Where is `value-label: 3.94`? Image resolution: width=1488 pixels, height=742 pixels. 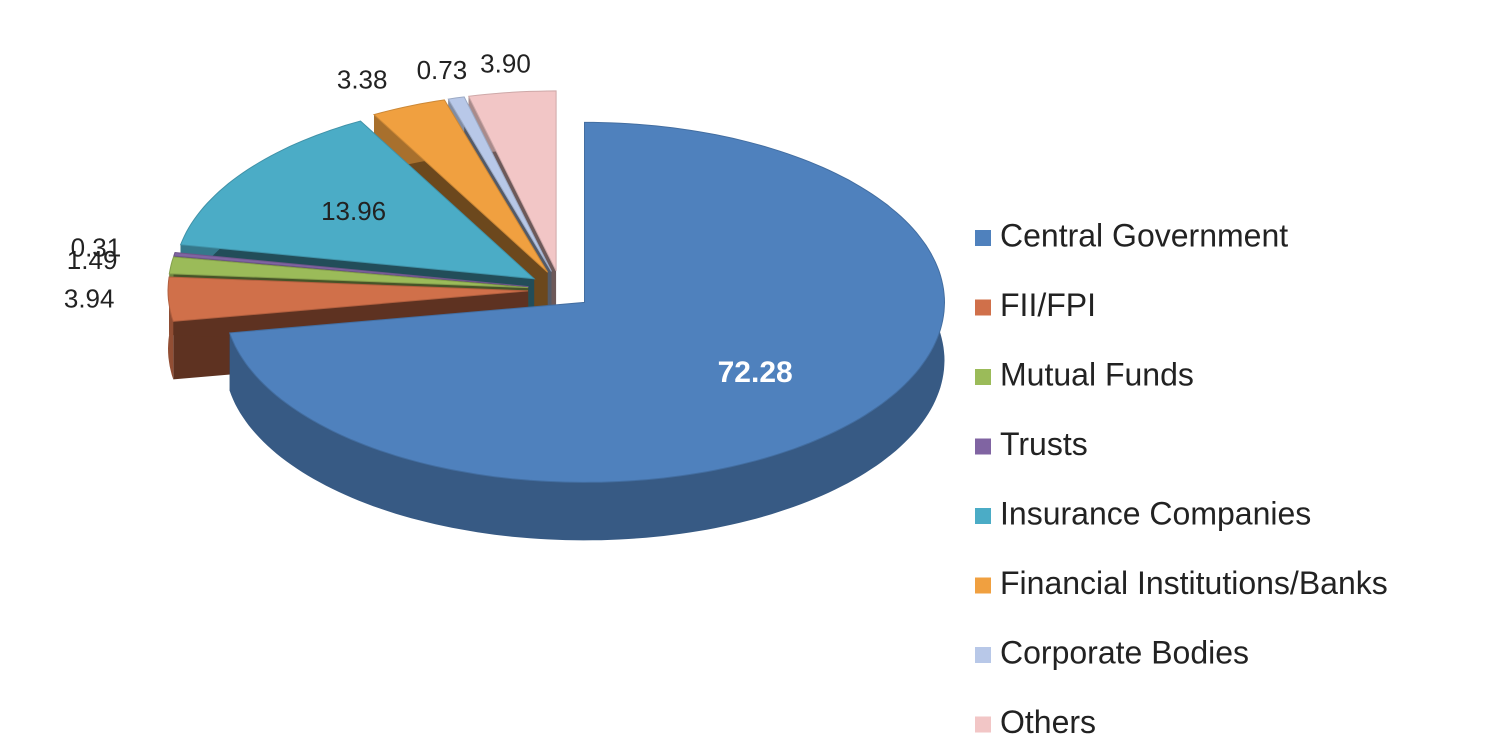 value-label: 3.94 is located at coordinates (89, 298).